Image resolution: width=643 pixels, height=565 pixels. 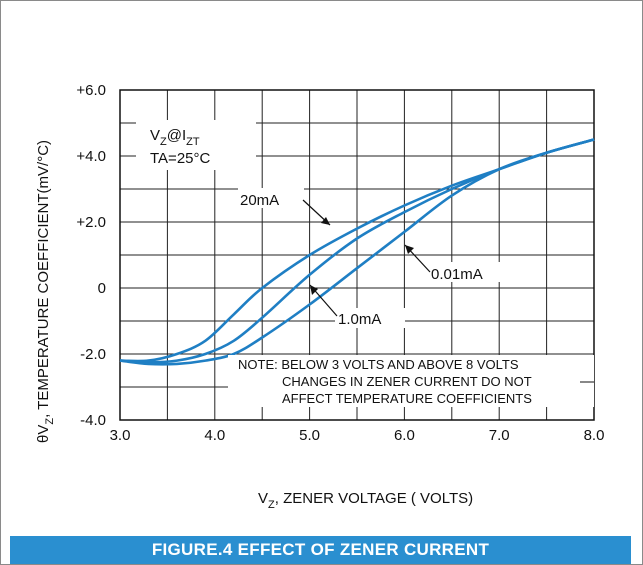 I want to click on y-tick-label: +6.0, so click(x=91, y=90).